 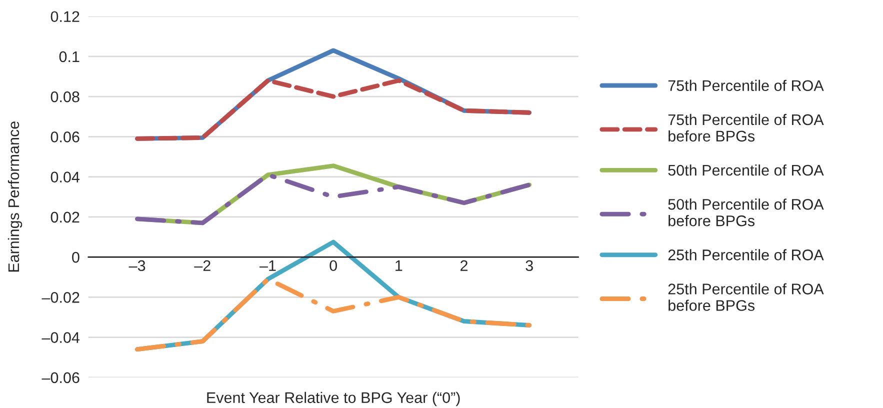 What do you see at coordinates (69, 56) in the screenshot?
I see `y-tick-label: 0.1` at bounding box center [69, 56].